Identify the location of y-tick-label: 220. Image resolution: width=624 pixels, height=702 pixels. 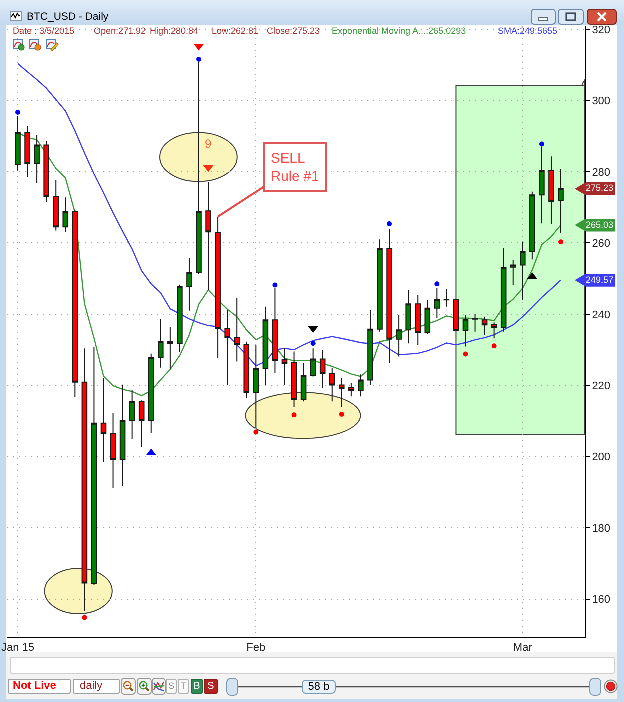
(601, 386).